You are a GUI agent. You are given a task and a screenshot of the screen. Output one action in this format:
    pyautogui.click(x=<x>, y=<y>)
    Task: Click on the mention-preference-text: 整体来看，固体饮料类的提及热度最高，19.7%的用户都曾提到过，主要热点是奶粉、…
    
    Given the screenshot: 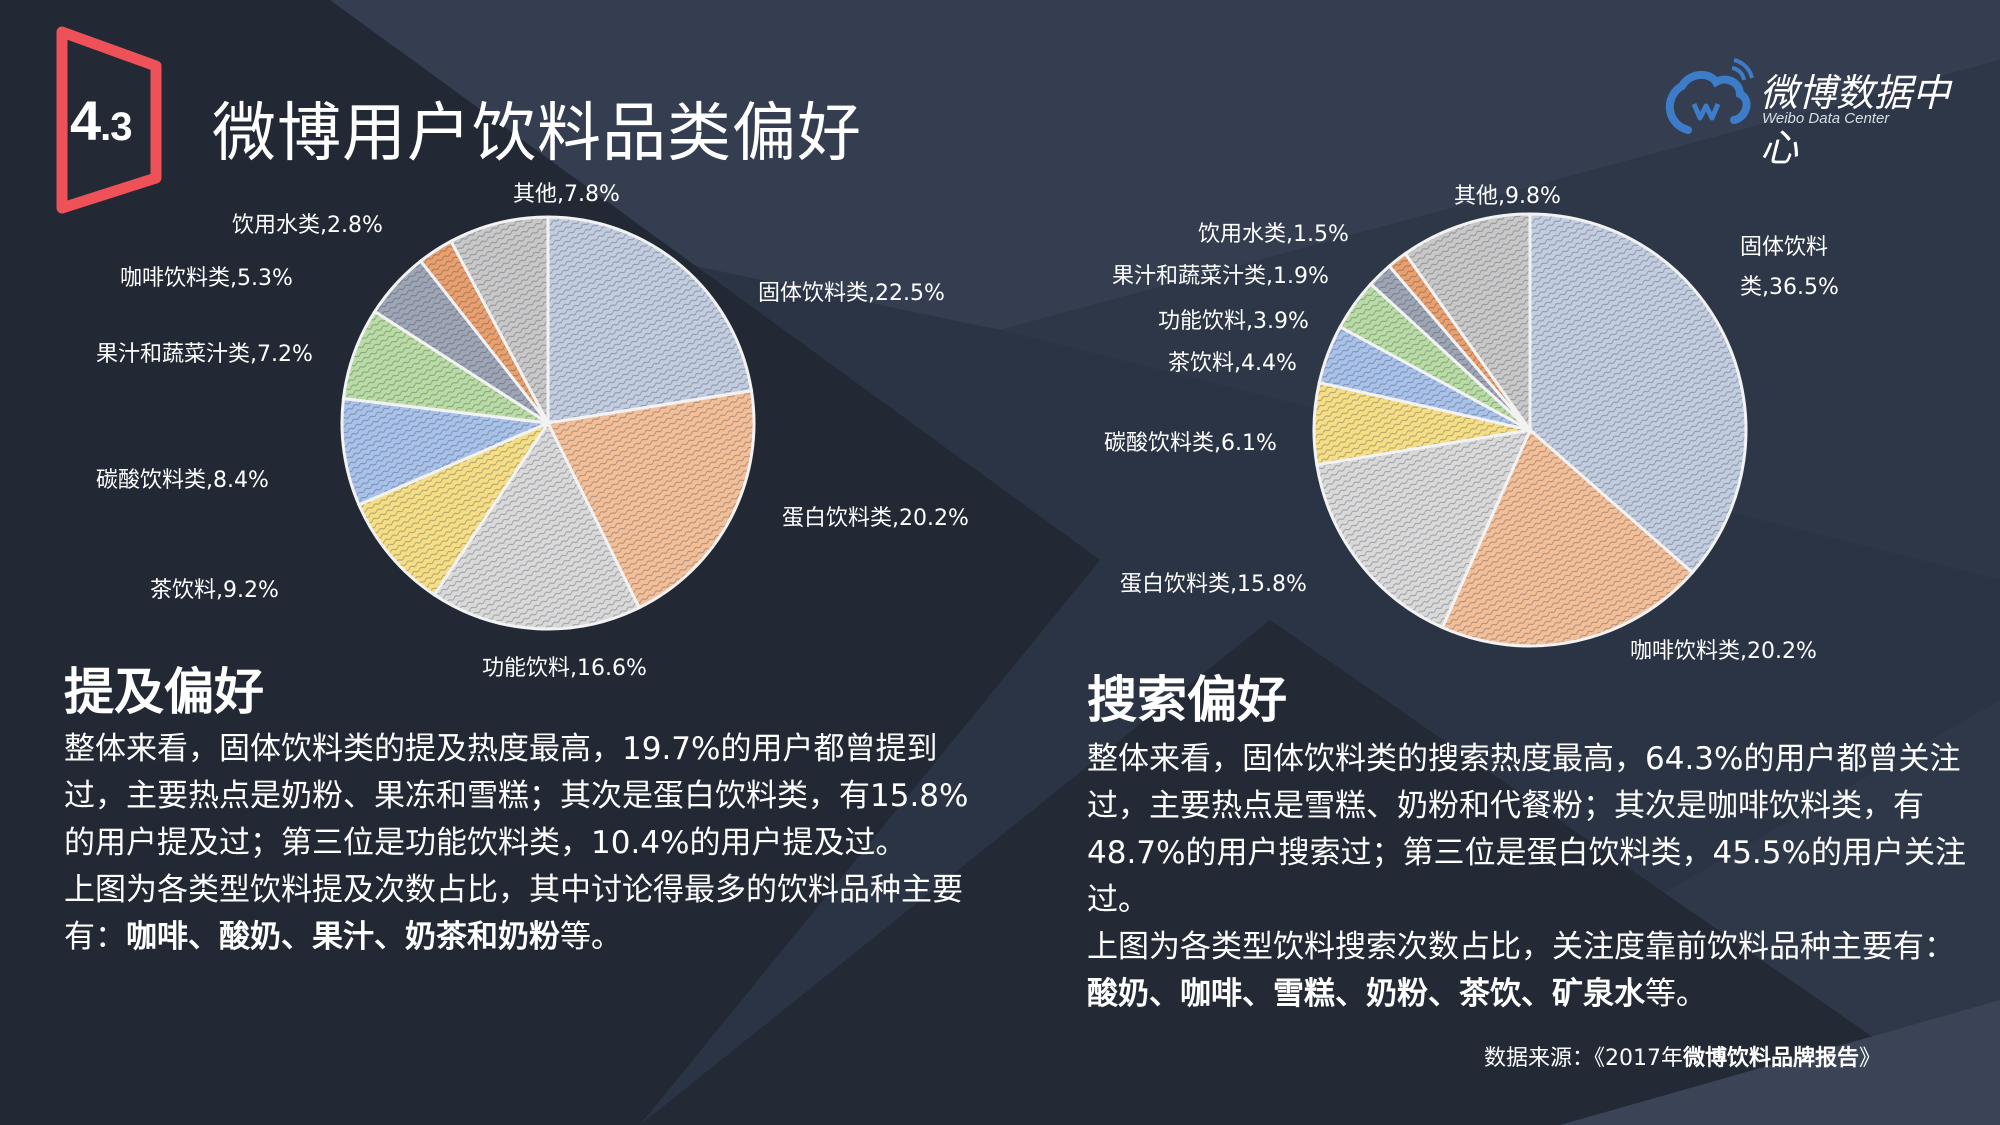 What is the action you would take?
    pyautogui.click(x=519, y=843)
    